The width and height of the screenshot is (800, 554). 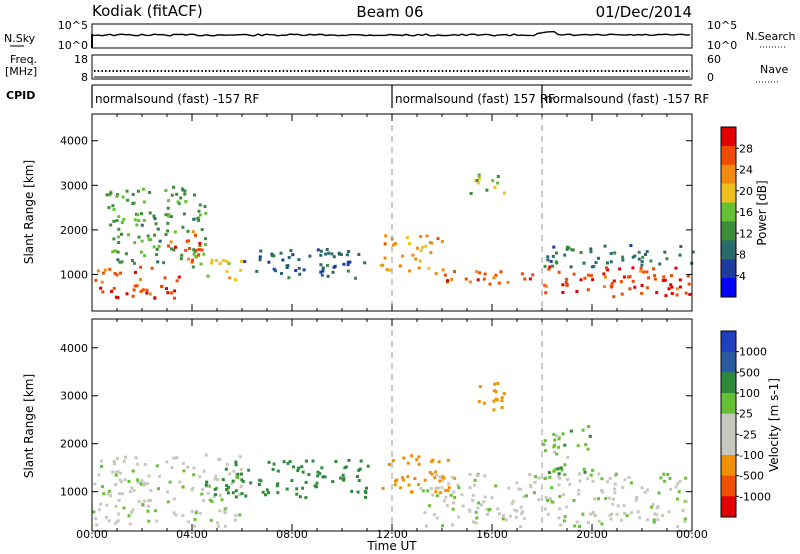 I want to click on x-tick-label: 00:00, so click(x=692, y=534).